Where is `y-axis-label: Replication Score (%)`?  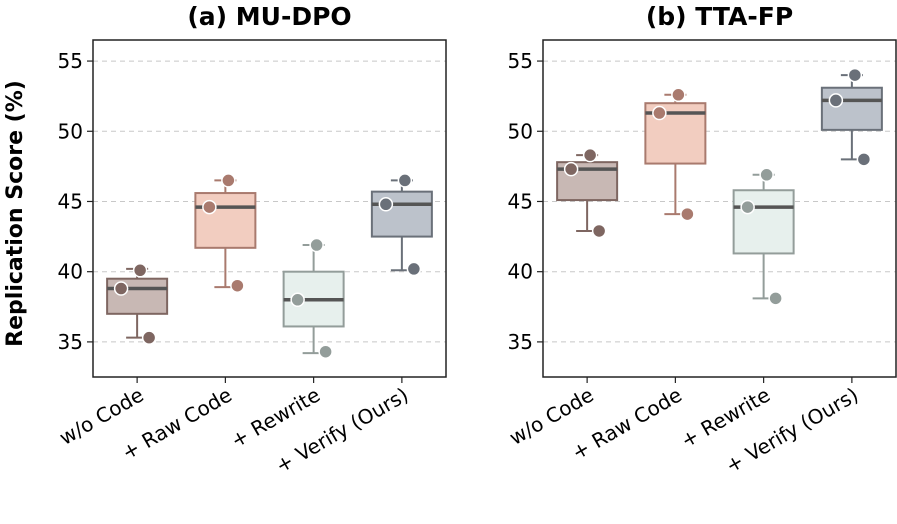 y-axis-label: Replication Score (%) is located at coordinates (15, 213).